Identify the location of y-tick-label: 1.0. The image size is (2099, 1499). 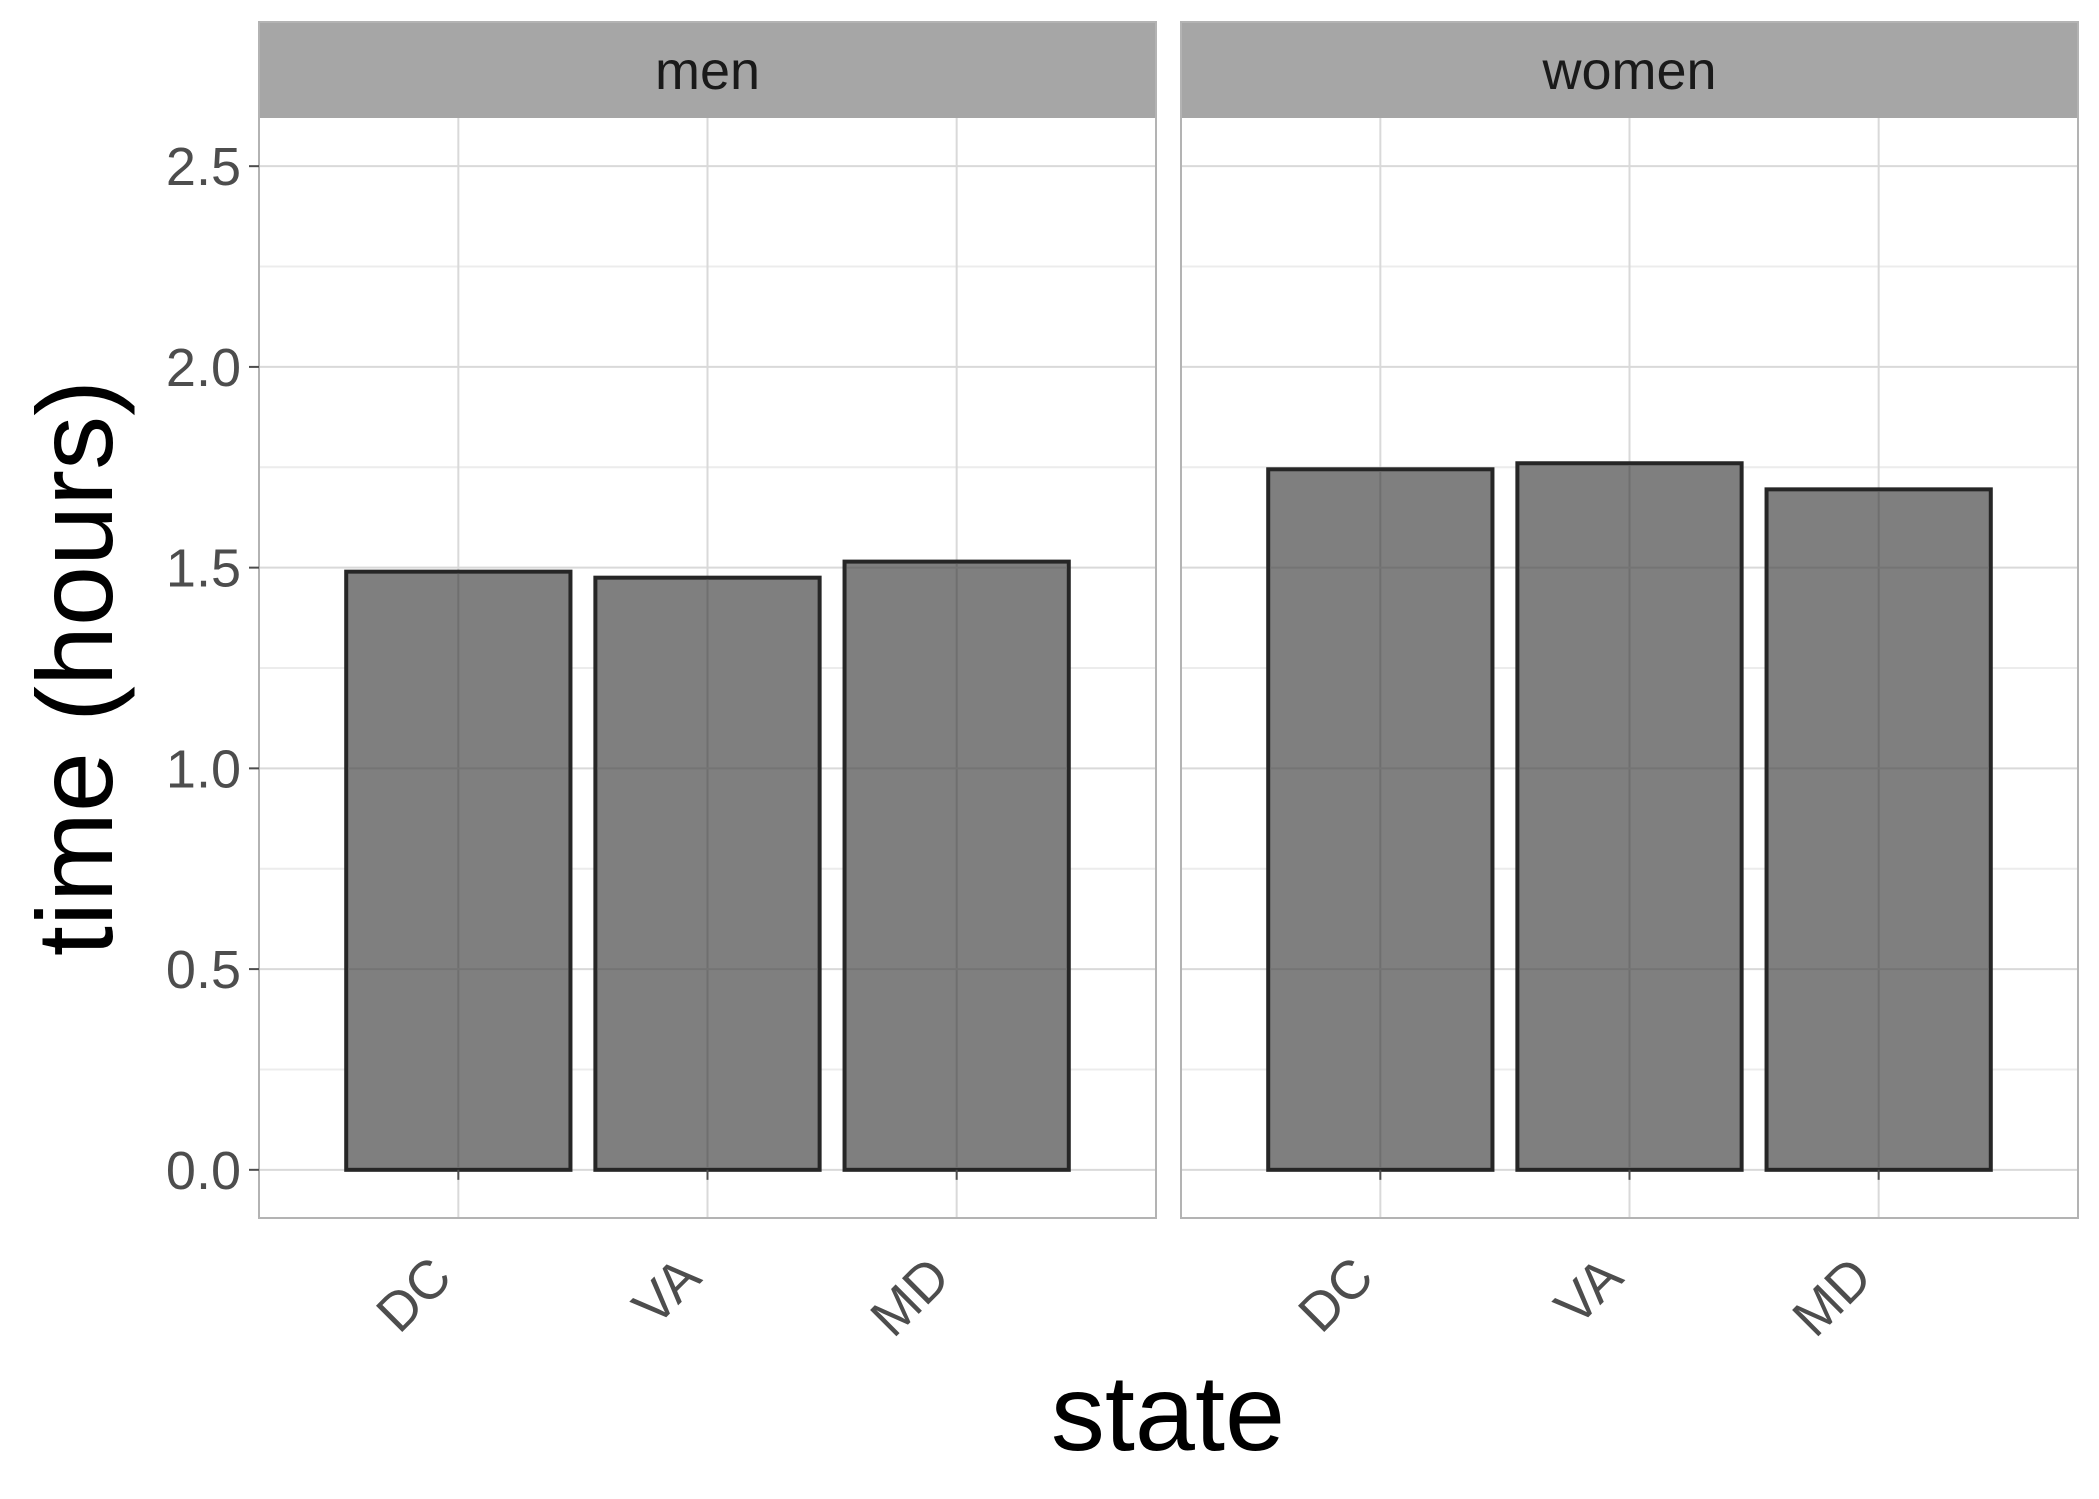
(203, 769).